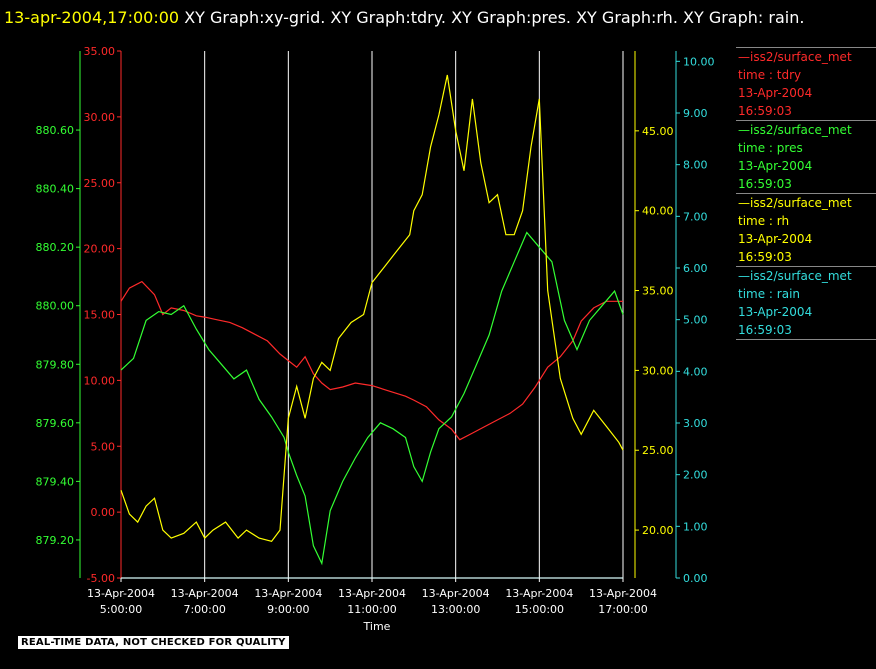 The image size is (876, 669). Describe the element at coordinates (103, 446) in the screenshot. I see `tdry-y-tick-label: 5.00` at that location.